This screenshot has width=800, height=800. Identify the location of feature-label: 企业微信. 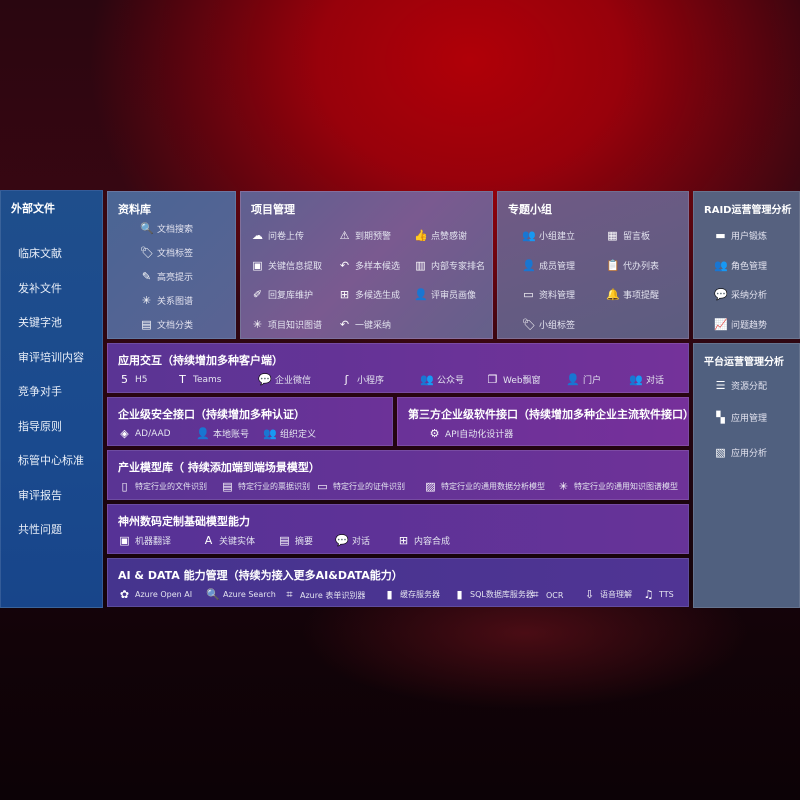
(293, 381).